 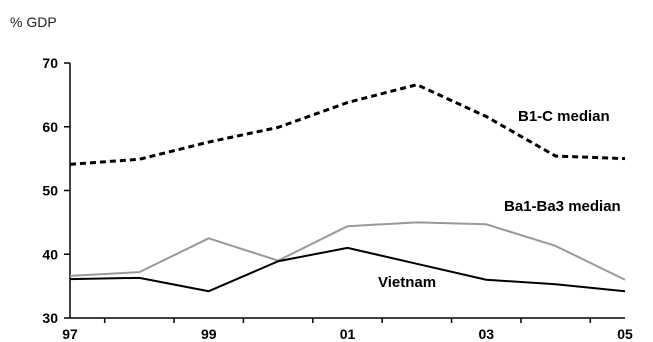 I want to click on series-line-ba1-ba3-median, so click(x=347, y=251).